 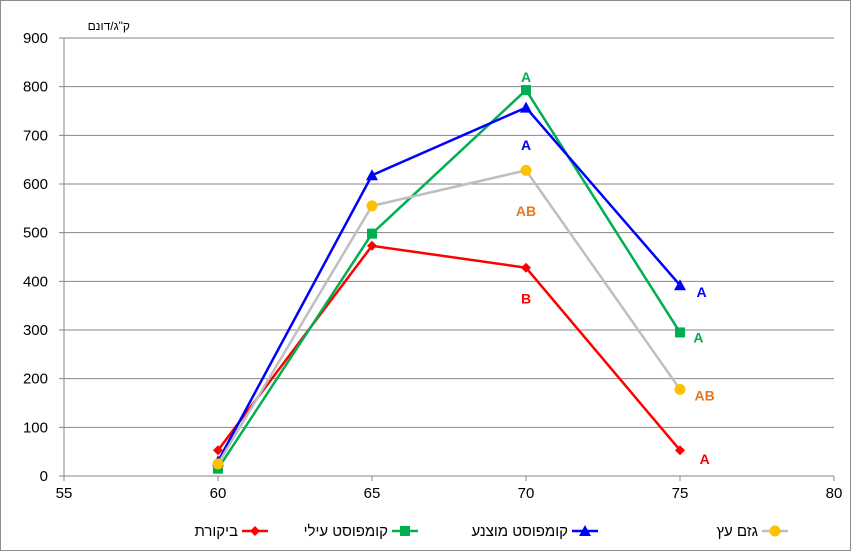 I want to click on y-tick-label: 300, so click(x=35, y=330).